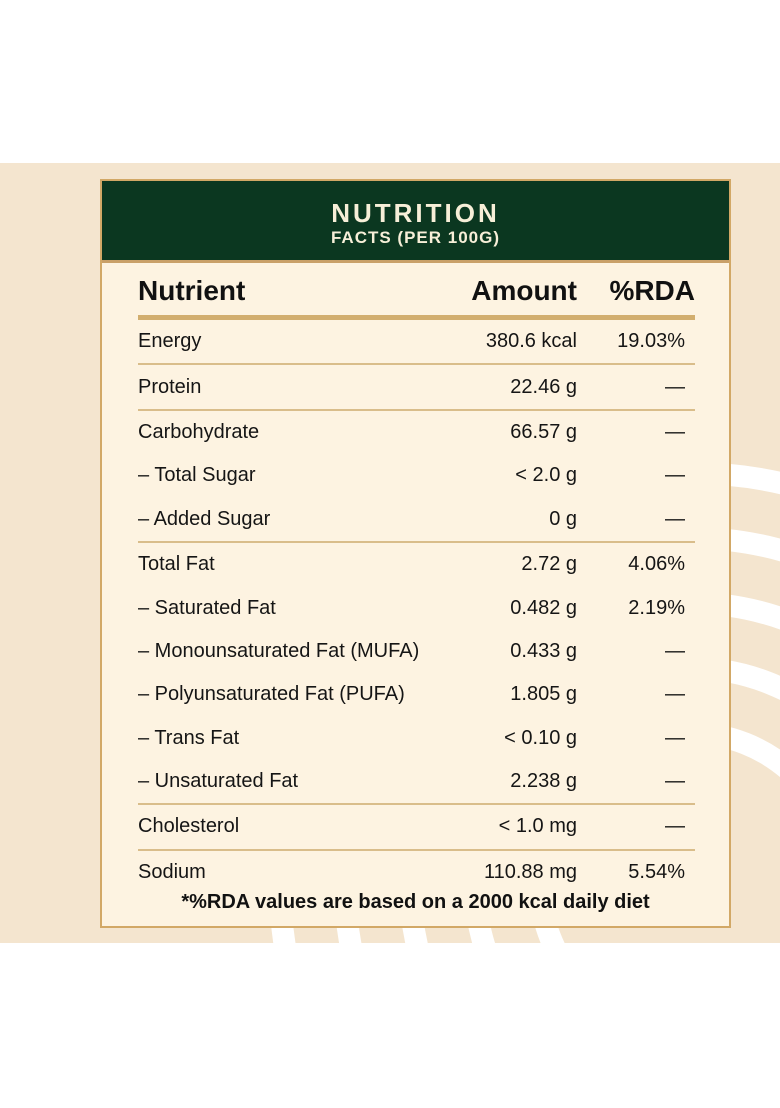 This screenshot has width=780, height=1108. What do you see at coordinates (197, 475) in the screenshot?
I see `nutrient-name: – Total Sugar` at bounding box center [197, 475].